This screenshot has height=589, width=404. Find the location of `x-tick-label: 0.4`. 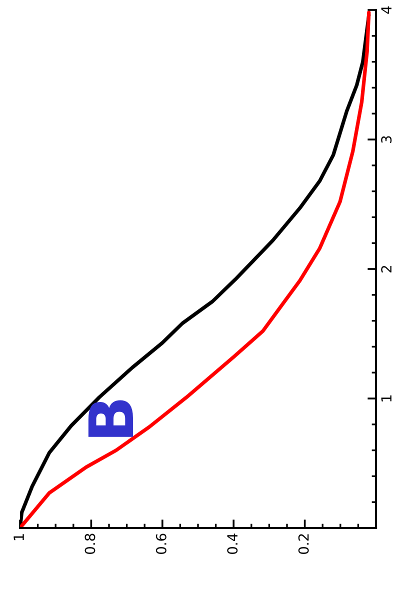

x-tick-label: 0.4 is located at coordinates (232, 544).